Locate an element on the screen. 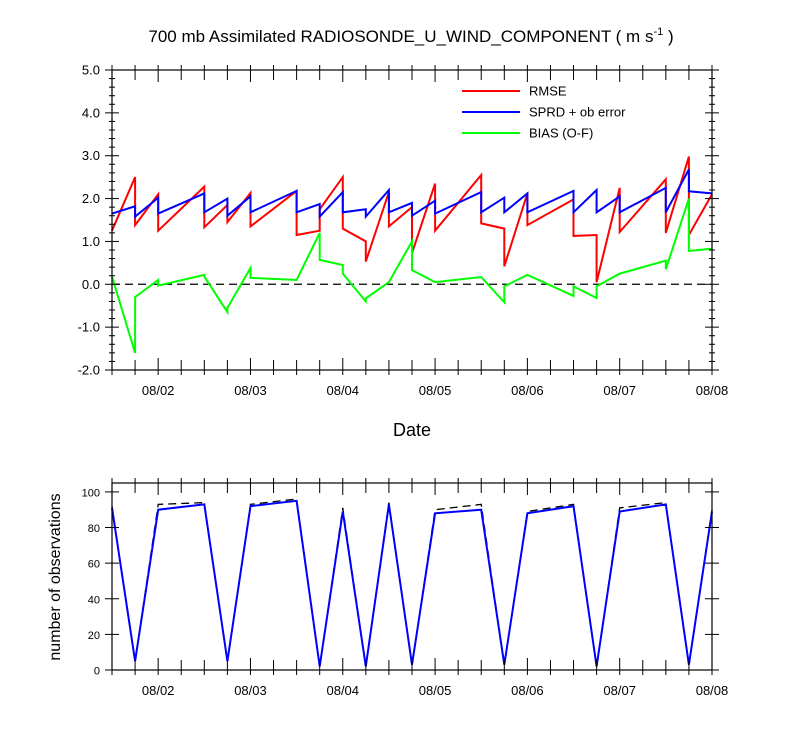 The image size is (800, 750). title-end: ) is located at coordinates (668, 36).